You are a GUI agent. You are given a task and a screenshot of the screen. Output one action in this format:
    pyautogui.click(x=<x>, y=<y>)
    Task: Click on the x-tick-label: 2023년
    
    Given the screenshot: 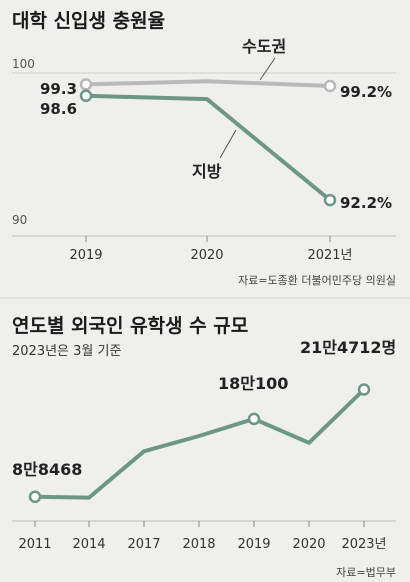 What is the action you would take?
    pyautogui.click(x=363, y=544)
    